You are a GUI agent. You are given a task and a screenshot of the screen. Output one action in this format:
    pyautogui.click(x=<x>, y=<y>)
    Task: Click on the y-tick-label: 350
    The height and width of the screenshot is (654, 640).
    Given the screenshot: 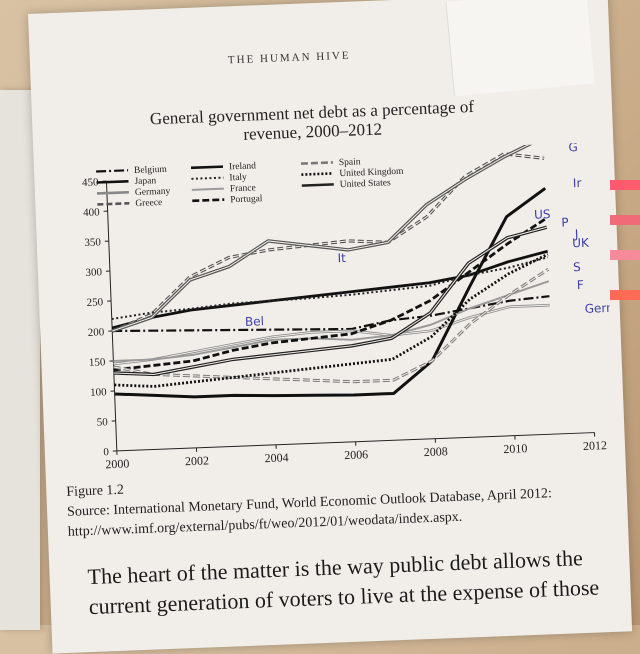 What is the action you would take?
    pyautogui.click(x=92, y=242)
    